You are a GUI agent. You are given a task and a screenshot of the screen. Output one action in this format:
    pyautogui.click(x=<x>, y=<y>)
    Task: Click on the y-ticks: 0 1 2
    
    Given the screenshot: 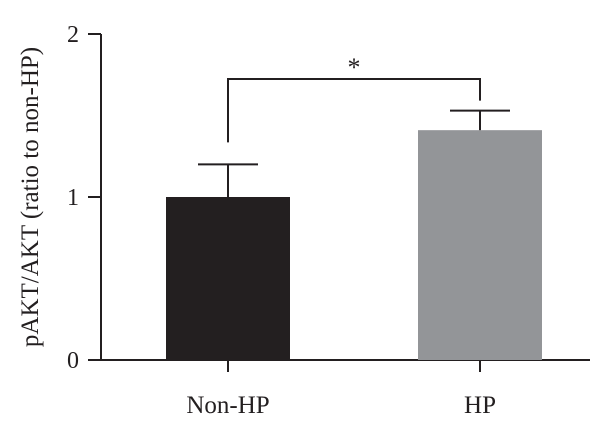 What is the action you would take?
    pyautogui.click(x=84, y=198)
    